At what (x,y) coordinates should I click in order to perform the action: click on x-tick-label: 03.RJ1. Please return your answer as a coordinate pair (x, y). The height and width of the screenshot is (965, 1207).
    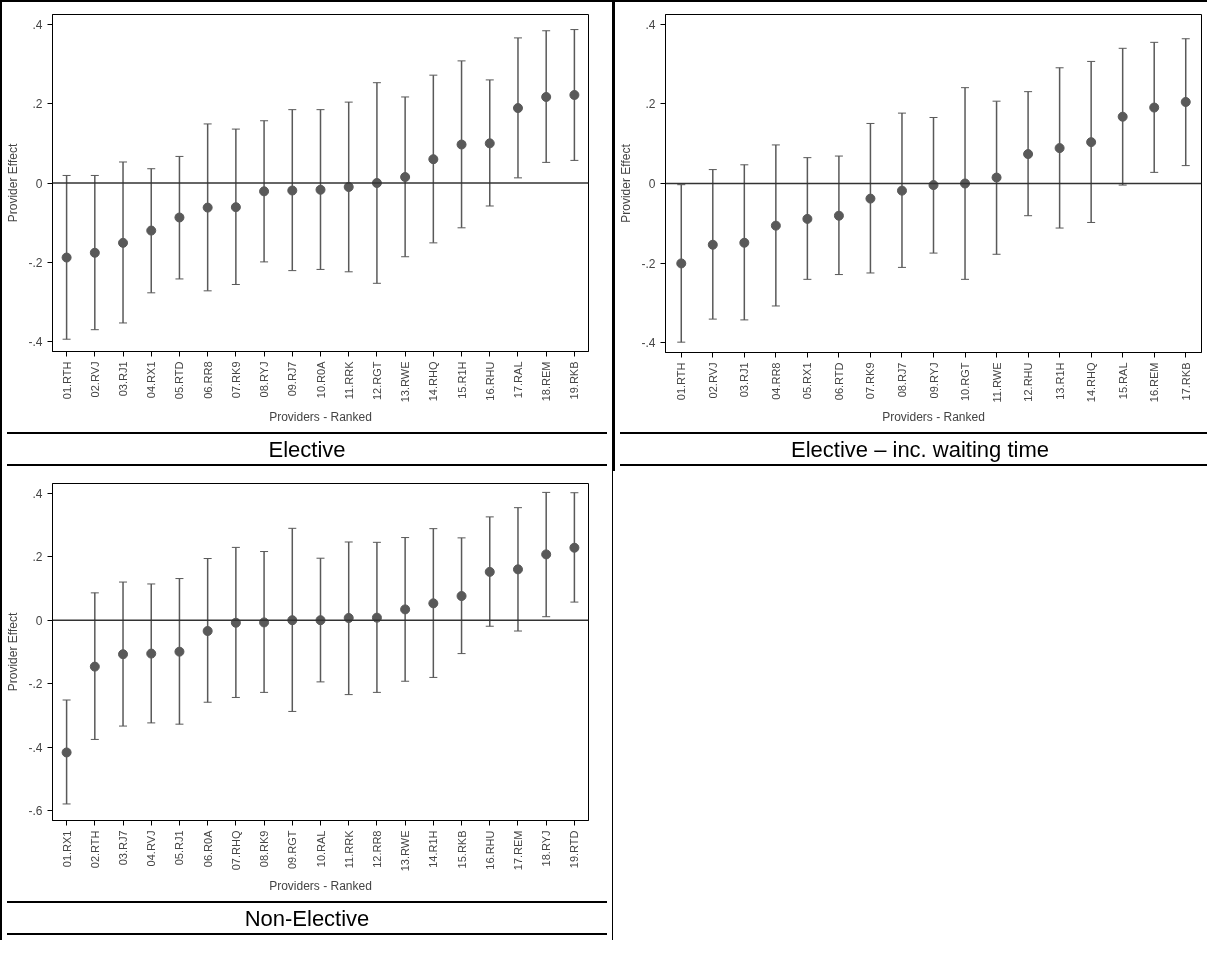
    Looking at the image, I should click on (744, 380).